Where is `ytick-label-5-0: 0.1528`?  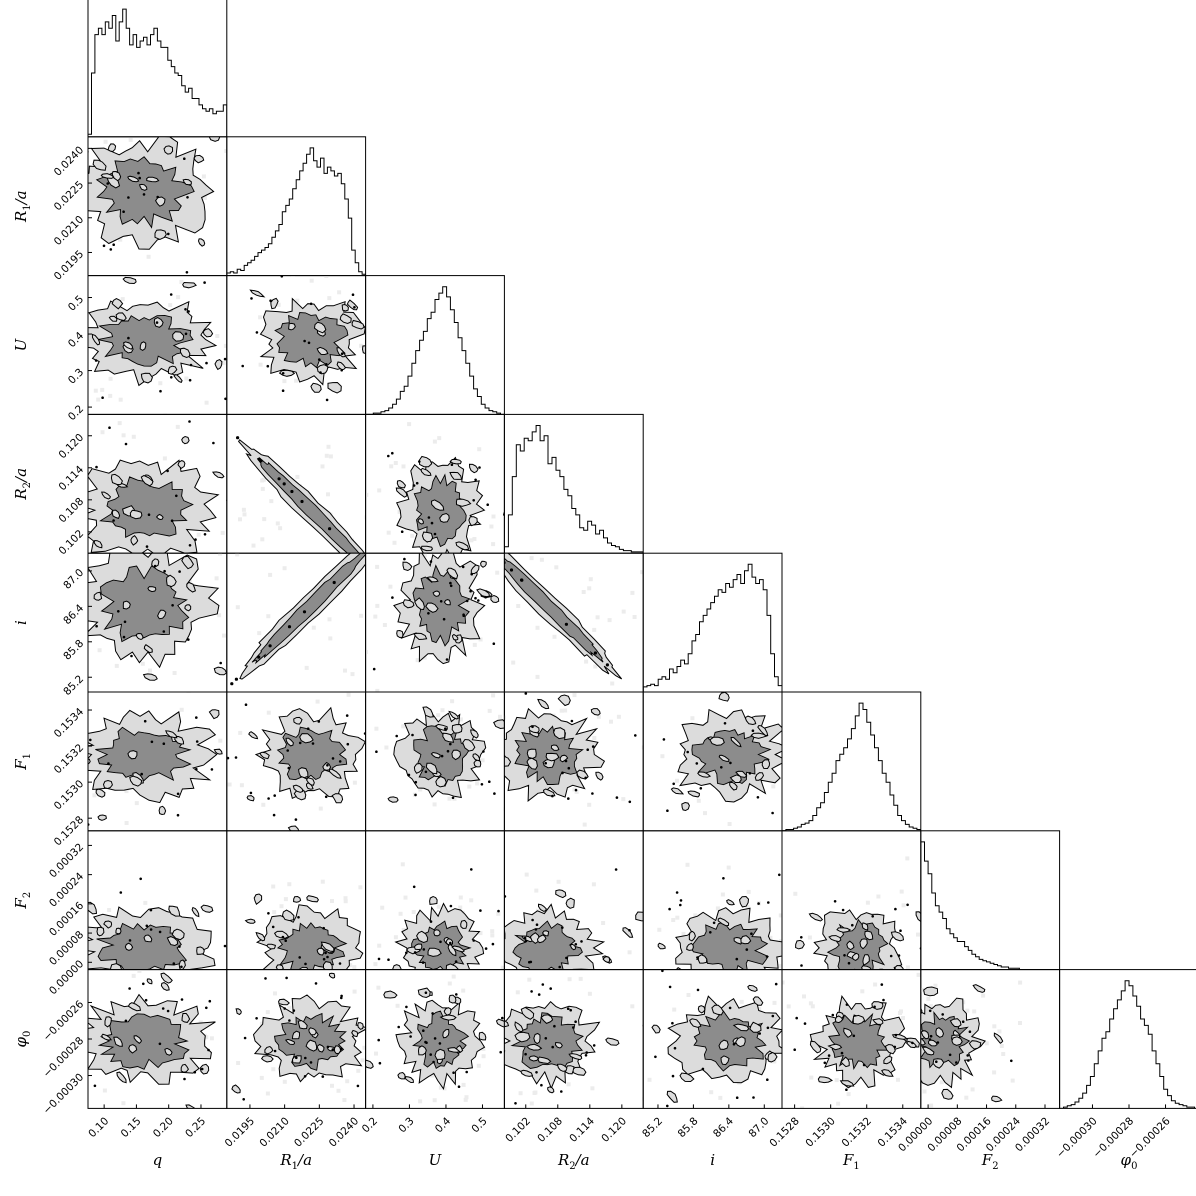
ytick-label-5-0: 0.1528 is located at coordinates (69, 831).